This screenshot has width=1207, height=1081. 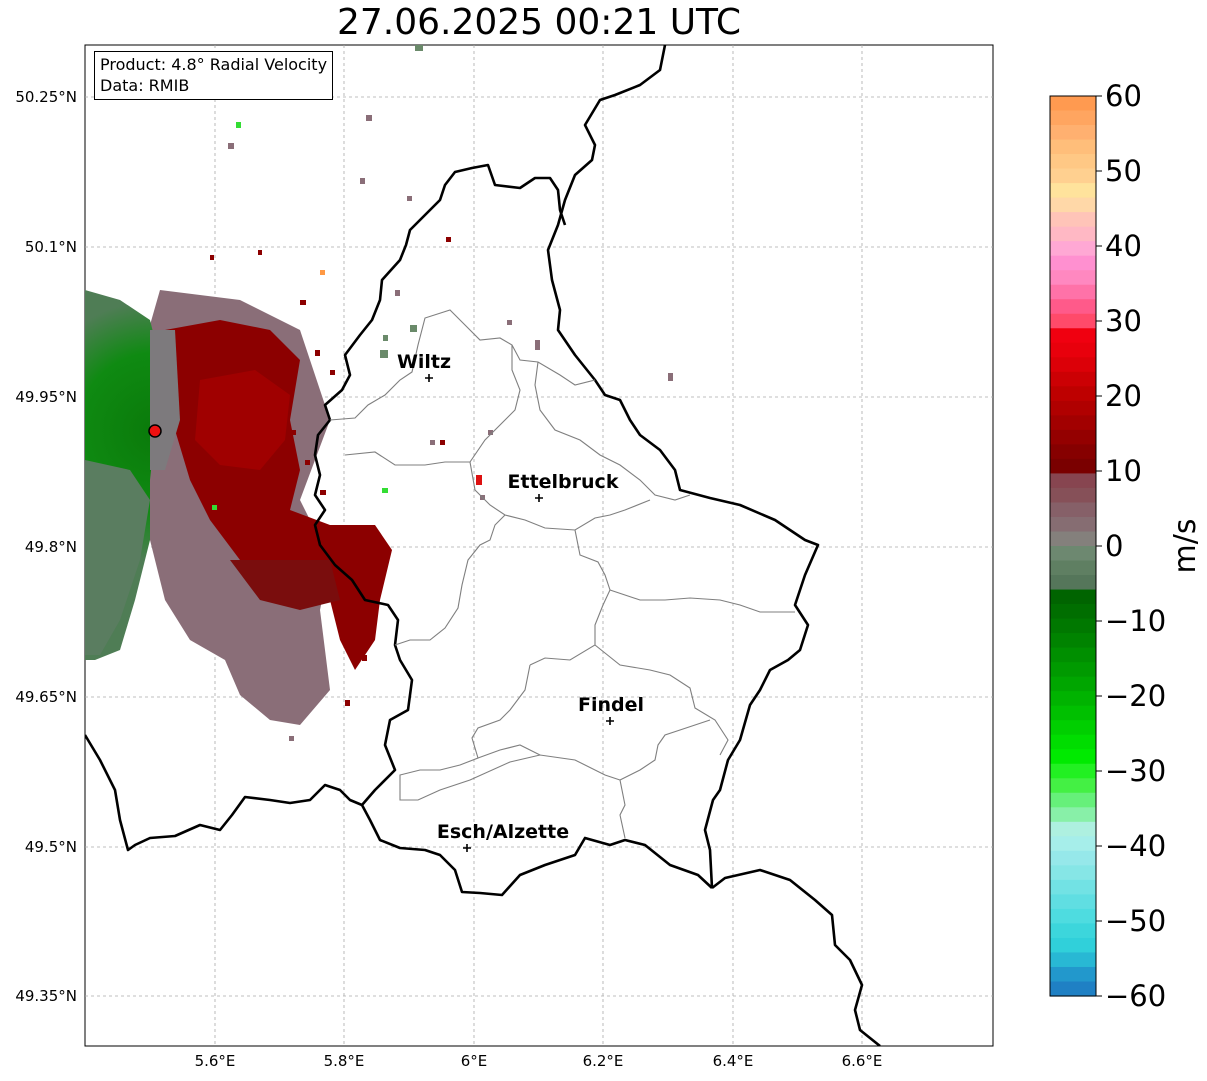 What do you see at coordinates (1185, 546) in the screenshot?
I see `colorbar-unit-label: m/s` at bounding box center [1185, 546].